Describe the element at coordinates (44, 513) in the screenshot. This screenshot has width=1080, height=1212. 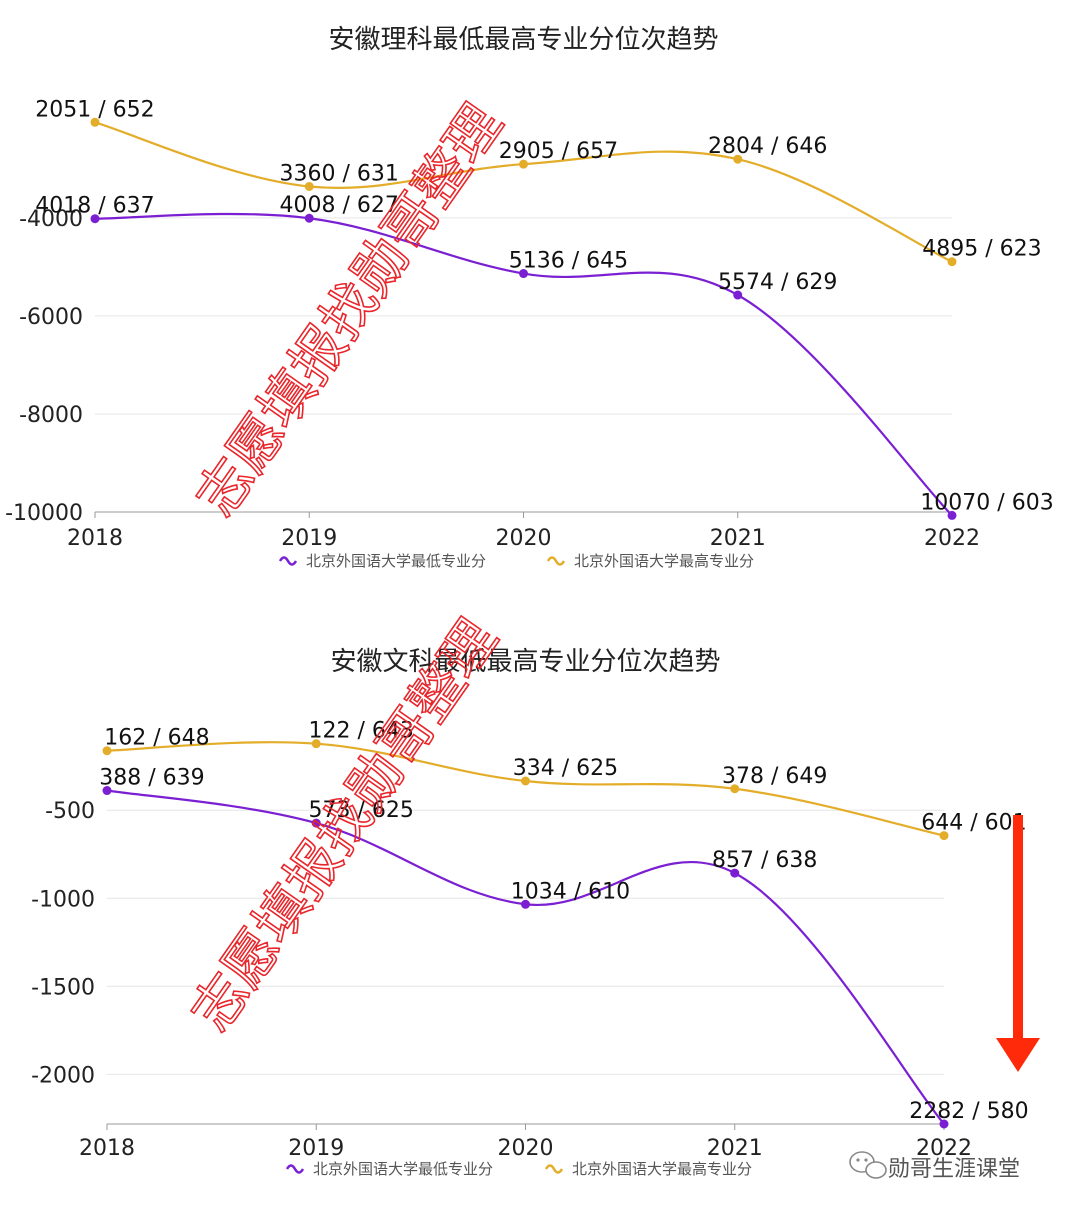
I see `y-tick-label: -10000` at that location.